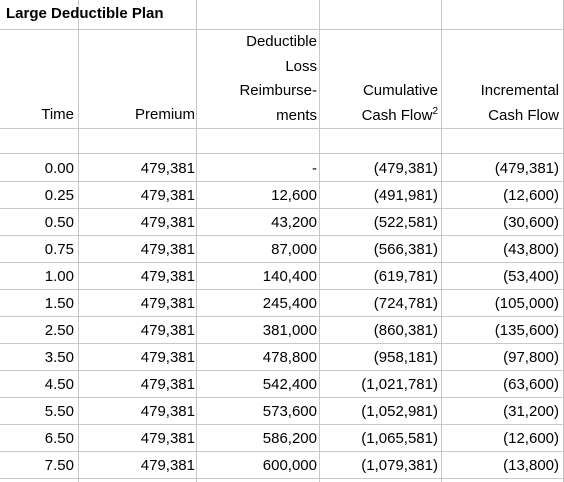  What do you see at coordinates (59, 303) in the screenshot?
I see `cell-time: 1.50` at bounding box center [59, 303].